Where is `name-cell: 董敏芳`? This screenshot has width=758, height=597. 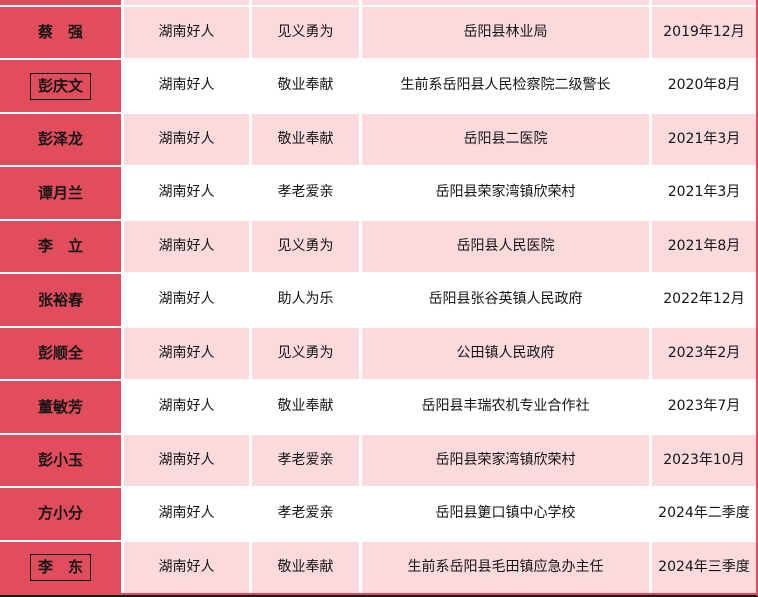
name-cell: 董敏芳 is located at coordinates (62, 407).